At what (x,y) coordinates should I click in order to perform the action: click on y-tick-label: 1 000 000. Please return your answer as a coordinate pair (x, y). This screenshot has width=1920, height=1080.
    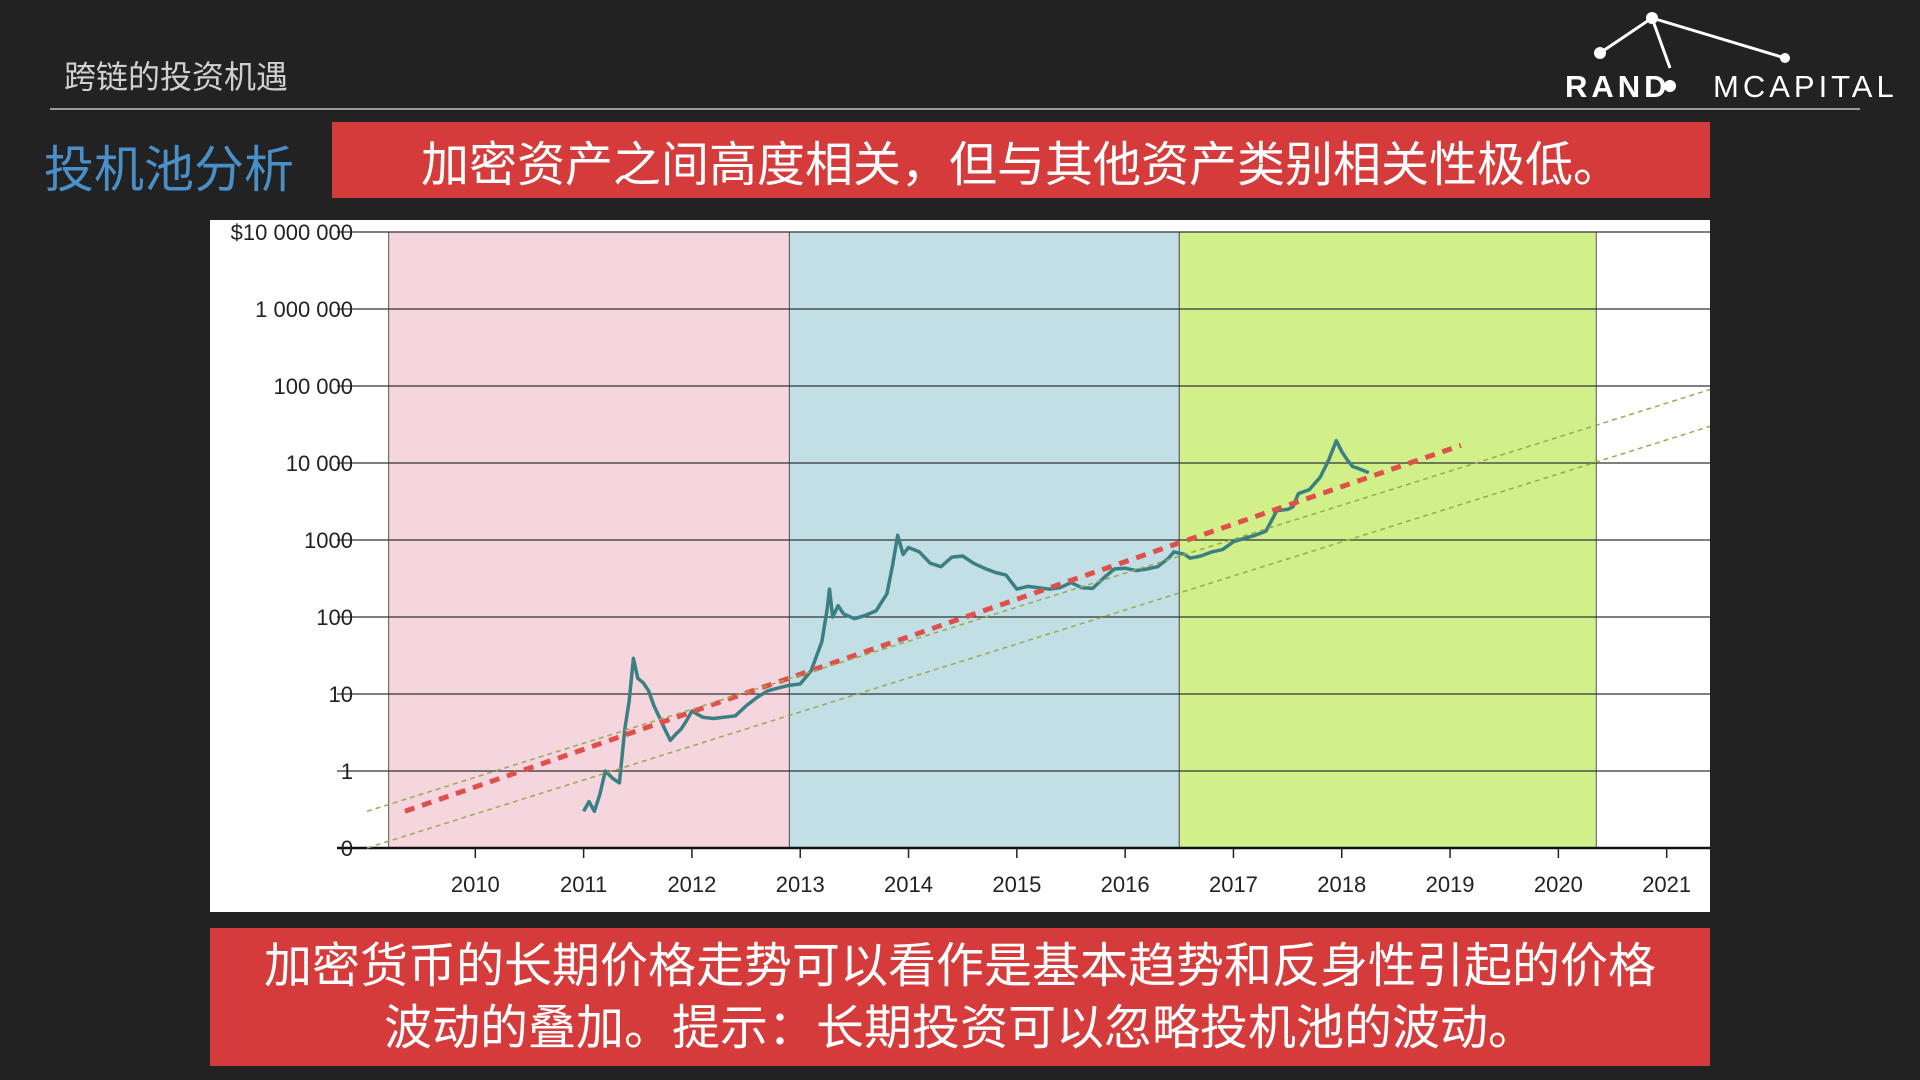
    Looking at the image, I should click on (304, 309).